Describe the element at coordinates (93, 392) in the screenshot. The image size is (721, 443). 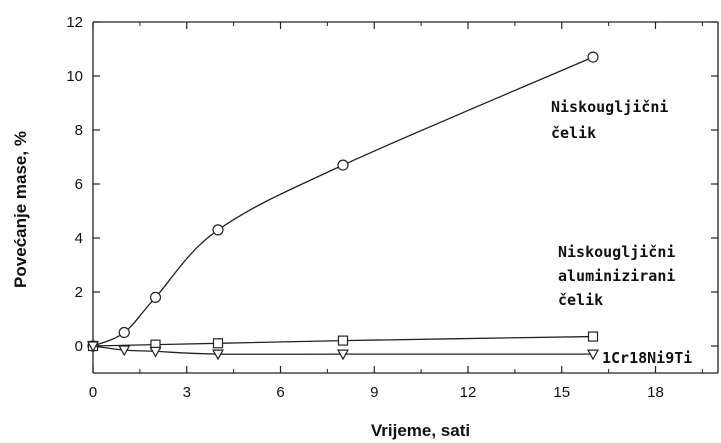
I see `x-tick-label: 0` at that location.